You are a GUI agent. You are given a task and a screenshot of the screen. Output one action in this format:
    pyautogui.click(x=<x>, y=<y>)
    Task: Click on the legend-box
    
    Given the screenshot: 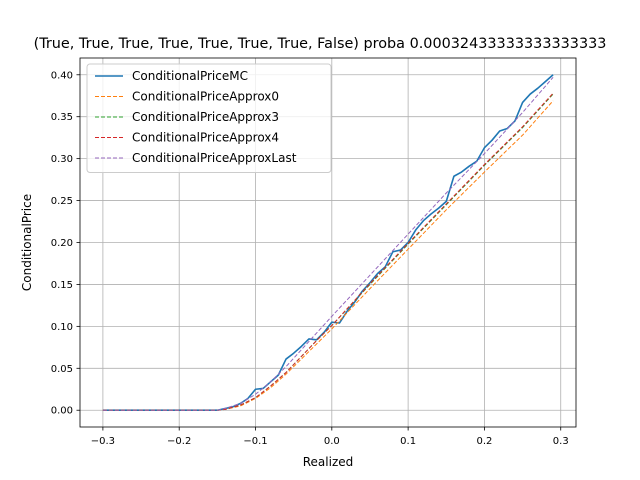 What is the action you would take?
    pyautogui.click(x=209, y=118)
    